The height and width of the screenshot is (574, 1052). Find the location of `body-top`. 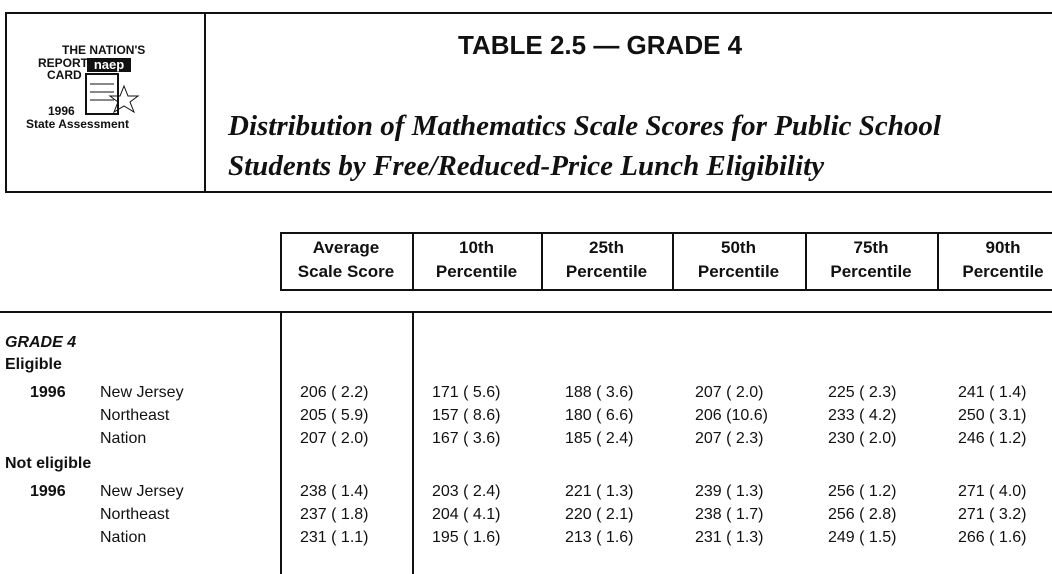

body-top is located at coordinates (526, 312).